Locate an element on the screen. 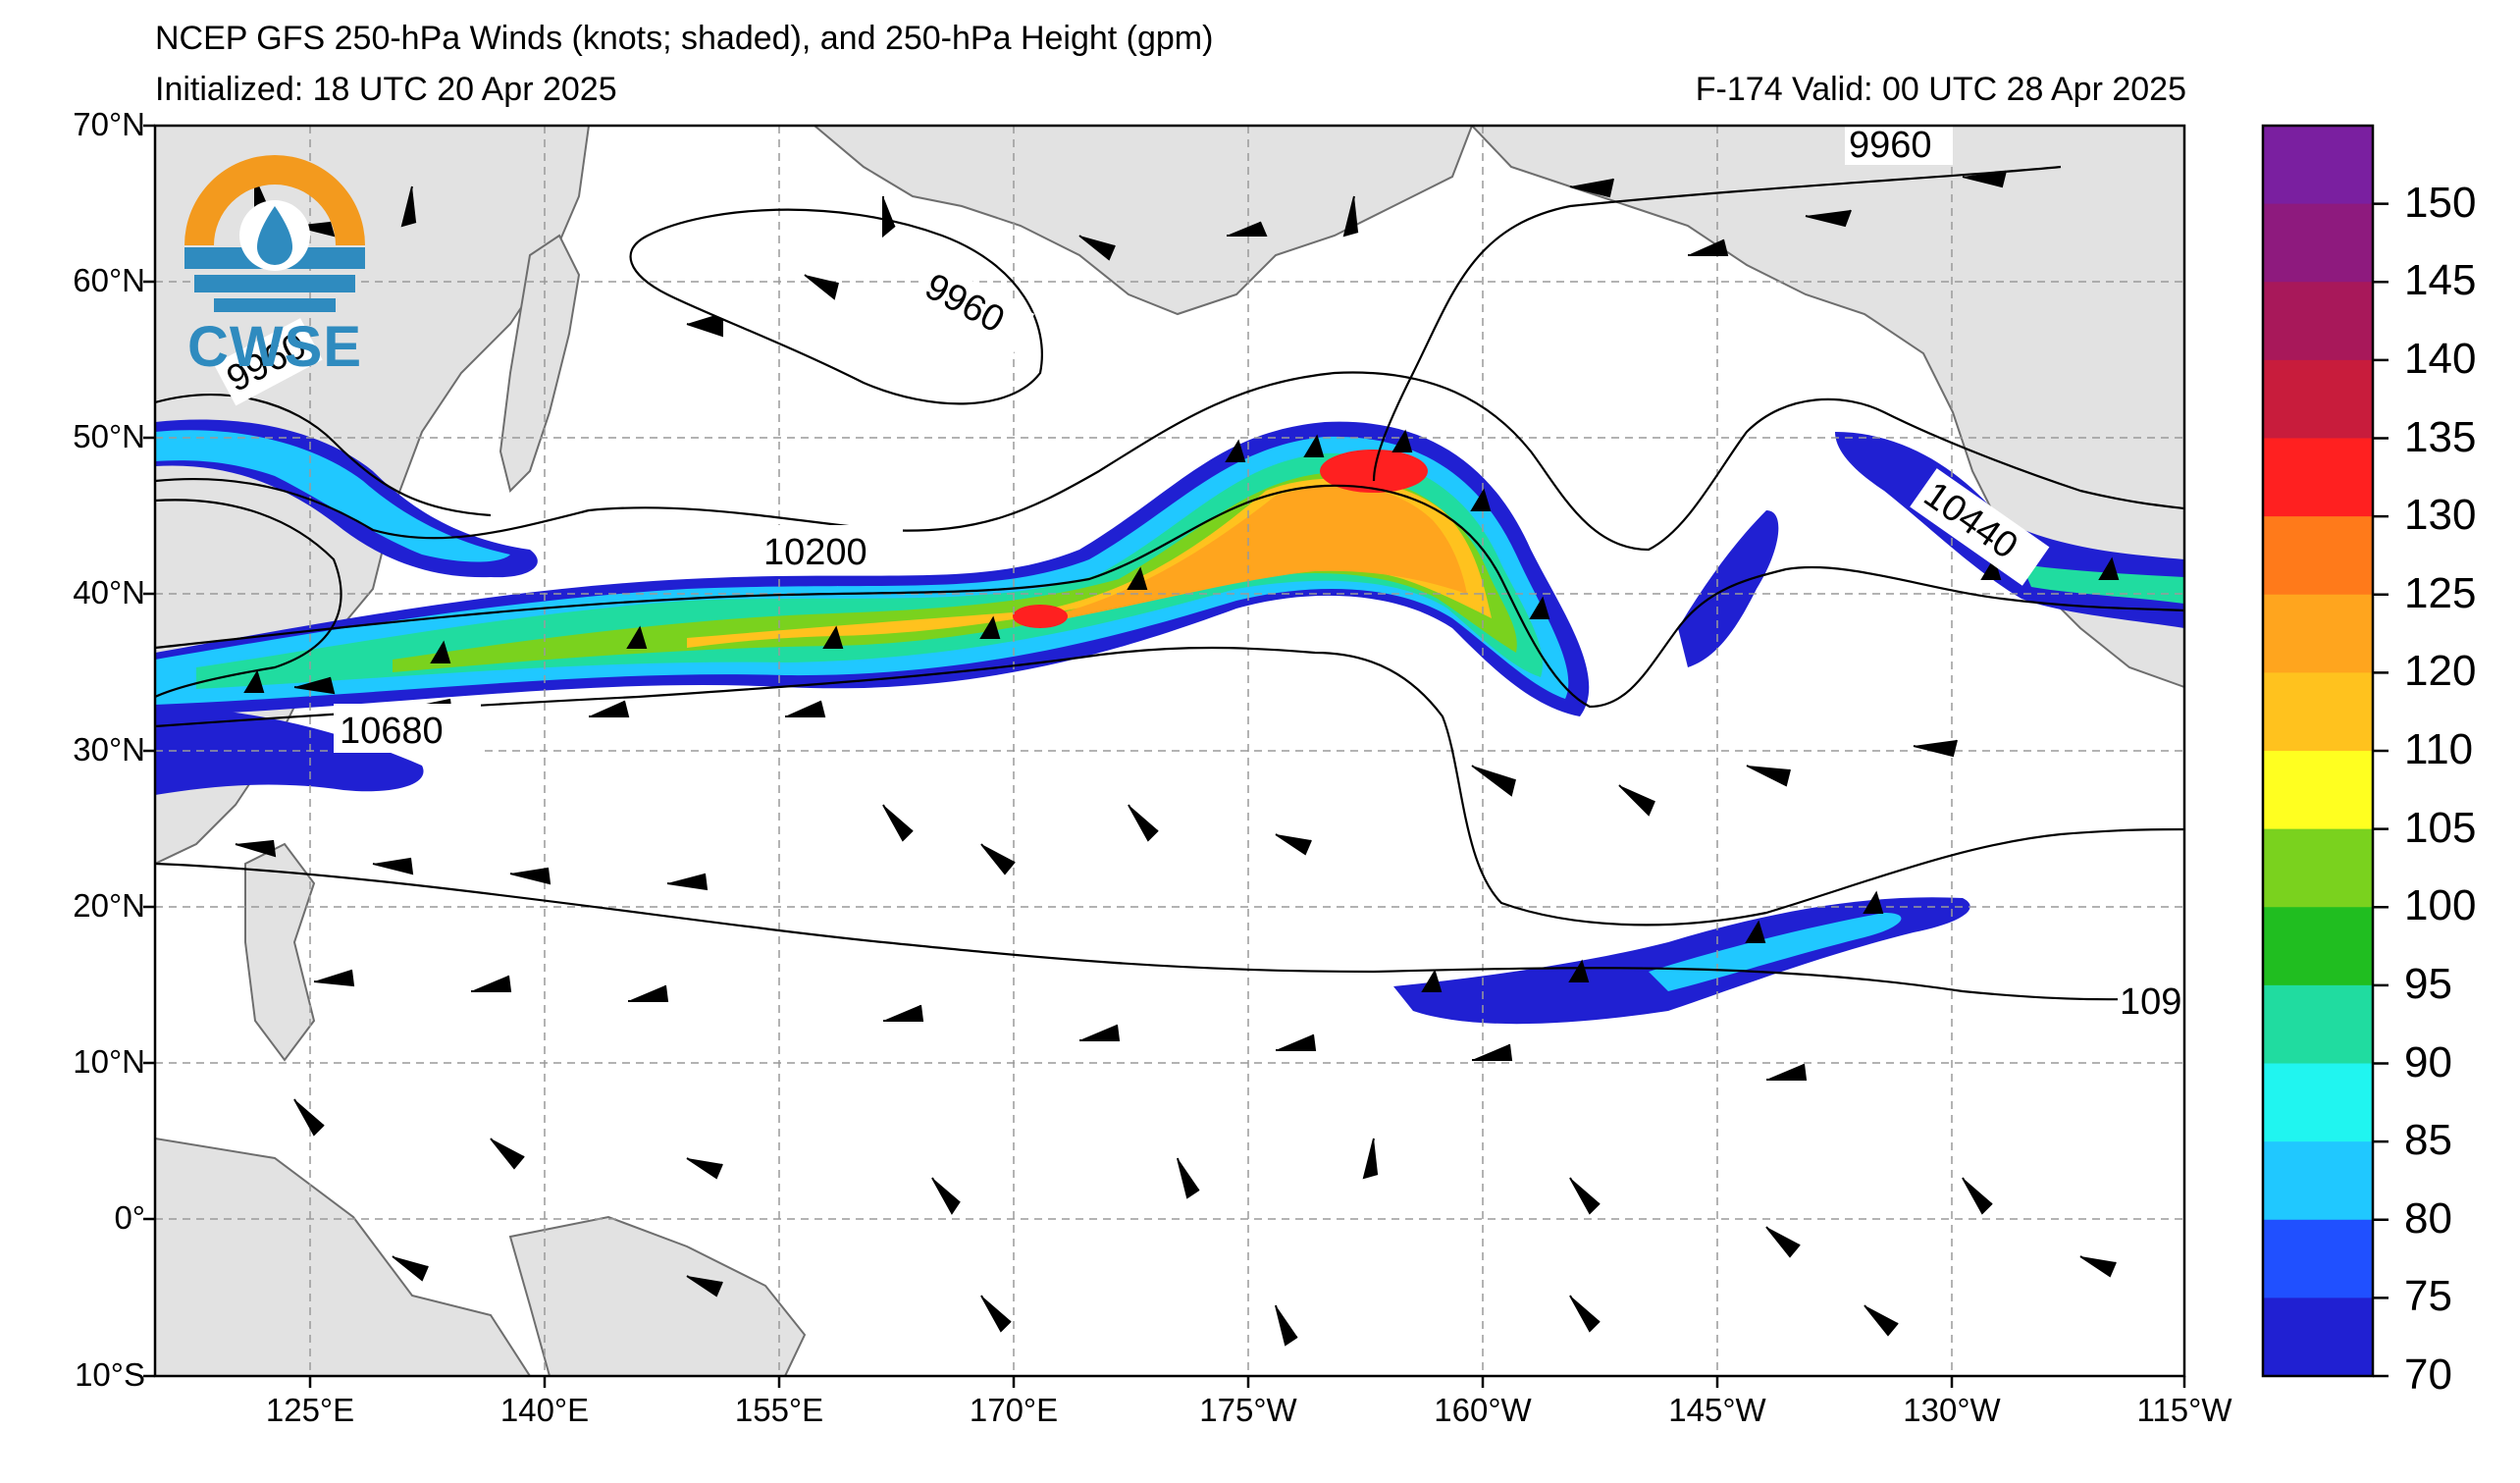  lat-label-10n: 10°N is located at coordinates (109, 1062).